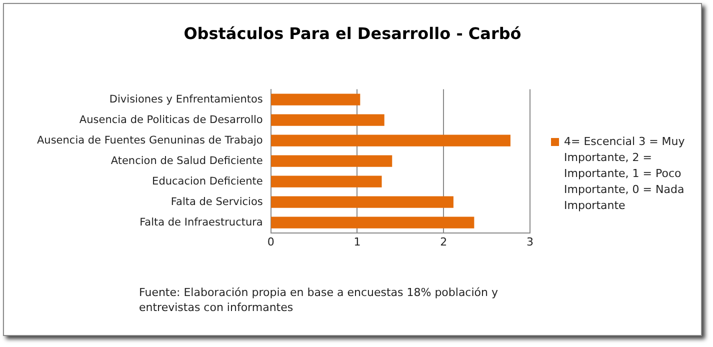 This screenshot has width=713, height=347. What do you see at coordinates (216, 202) in the screenshot?
I see `y-tick-label: Falta de Servicios` at bounding box center [216, 202].